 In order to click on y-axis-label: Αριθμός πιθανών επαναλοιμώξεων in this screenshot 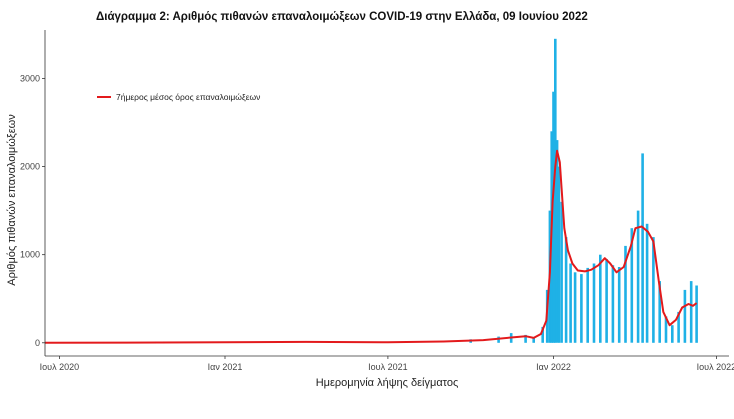, I will do `click(12, 200)`.